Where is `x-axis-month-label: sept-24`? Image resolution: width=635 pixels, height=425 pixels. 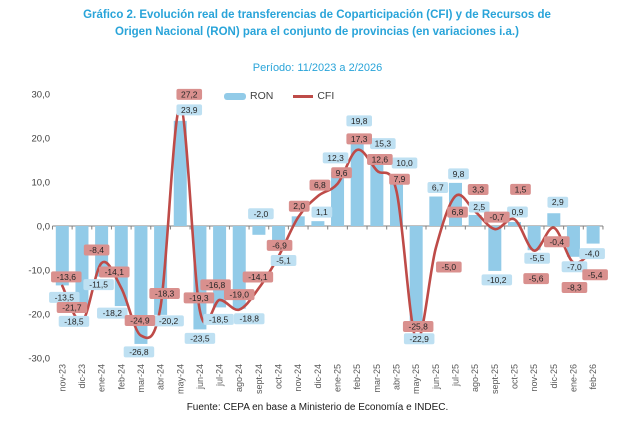
x-axis-month-label: sept-24 is located at coordinates (259, 379).